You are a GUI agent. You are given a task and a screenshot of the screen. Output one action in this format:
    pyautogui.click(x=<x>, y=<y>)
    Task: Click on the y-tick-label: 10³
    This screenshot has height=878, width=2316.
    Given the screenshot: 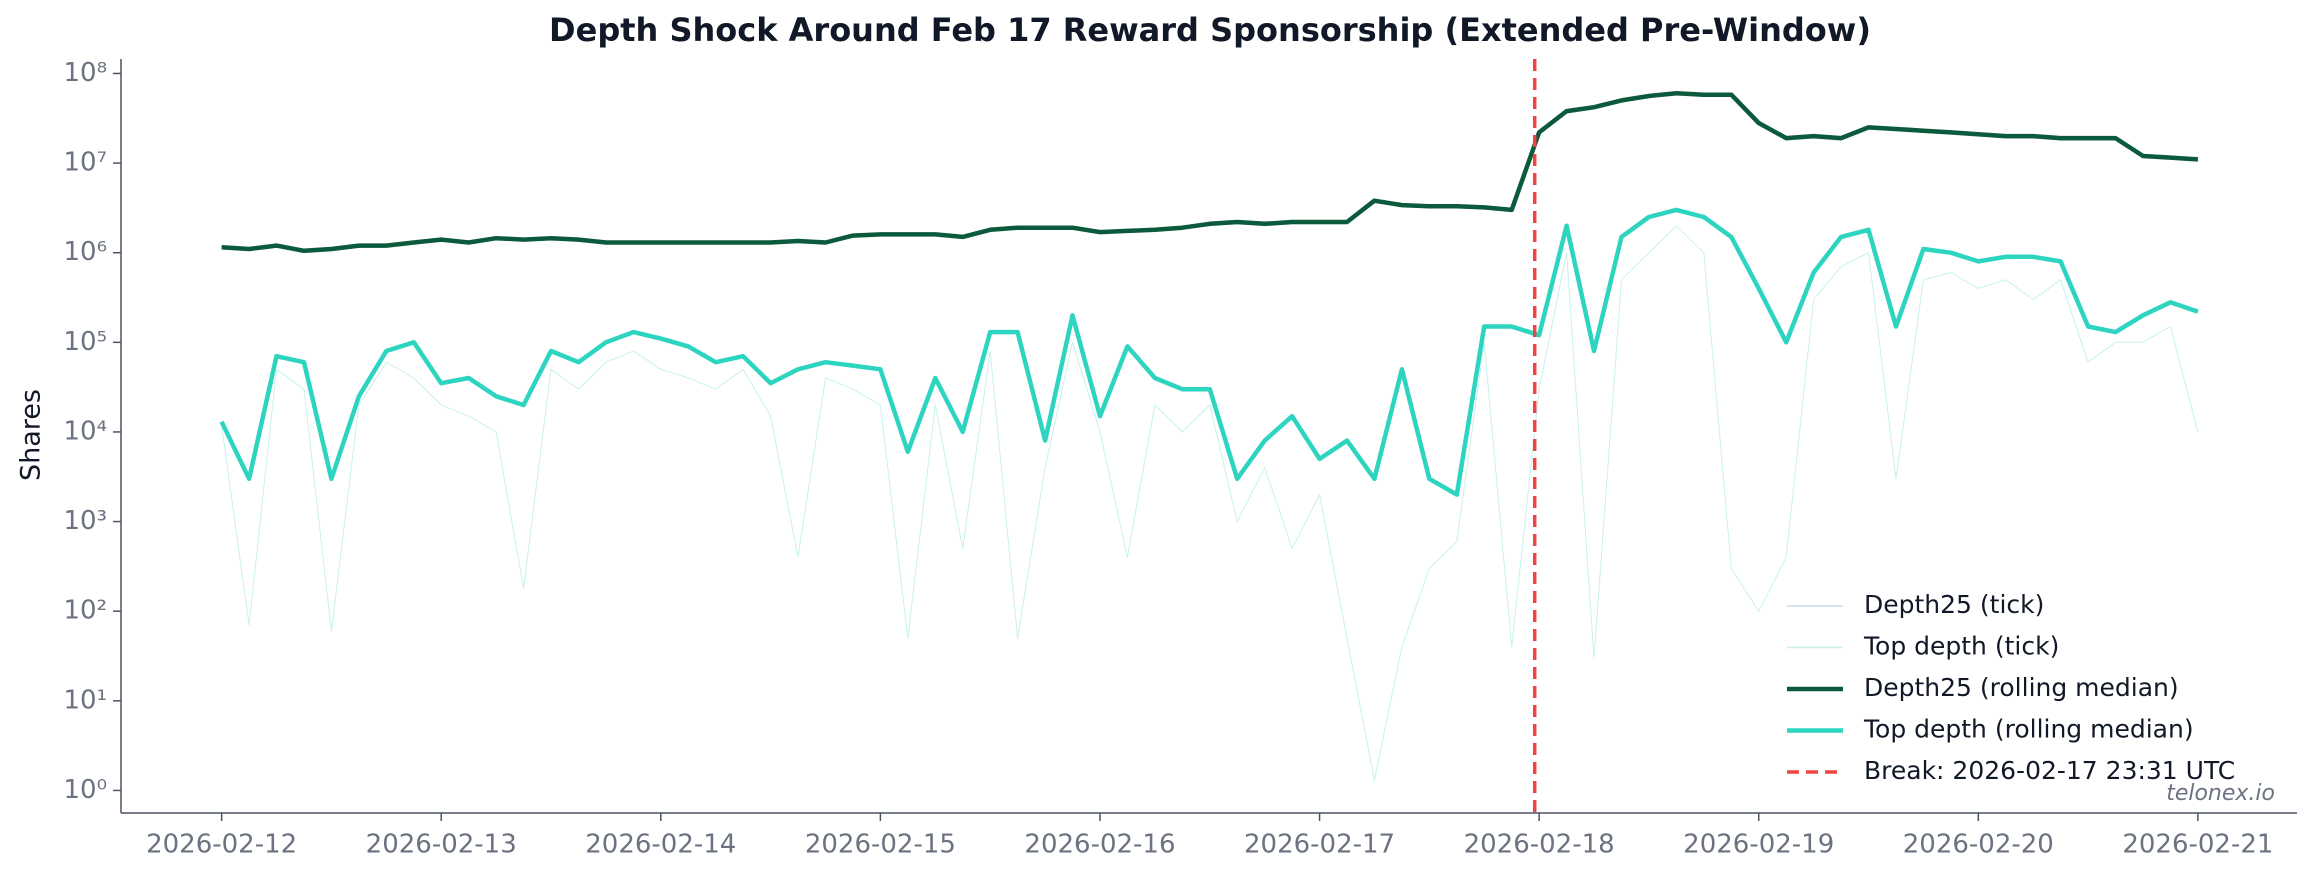 What is the action you would take?
    pyautogui.click(x=85, y=521)
    